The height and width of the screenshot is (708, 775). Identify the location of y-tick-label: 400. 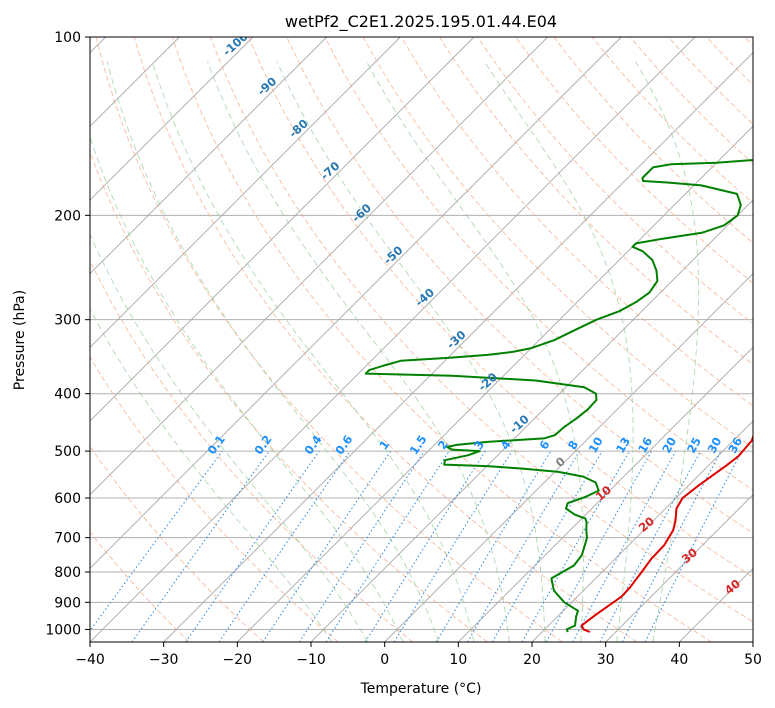
(67, 395).